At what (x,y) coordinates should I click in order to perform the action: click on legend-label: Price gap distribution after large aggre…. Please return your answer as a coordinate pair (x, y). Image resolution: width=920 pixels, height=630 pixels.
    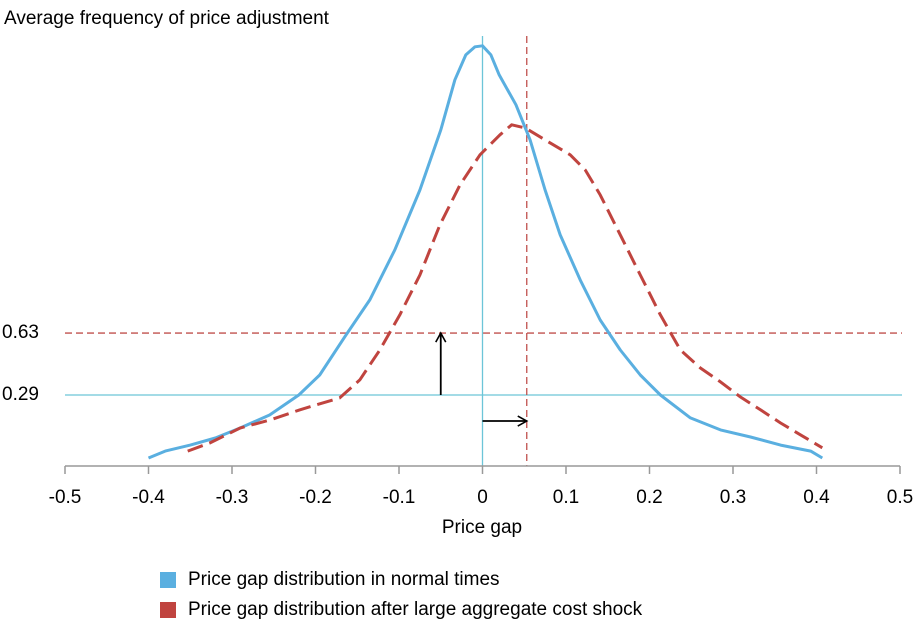
    Looking at the image, I should click on (415, 609).